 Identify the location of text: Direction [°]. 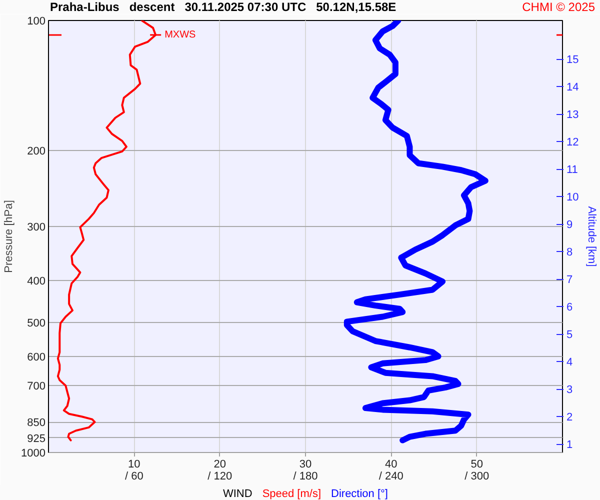
(359, 494).